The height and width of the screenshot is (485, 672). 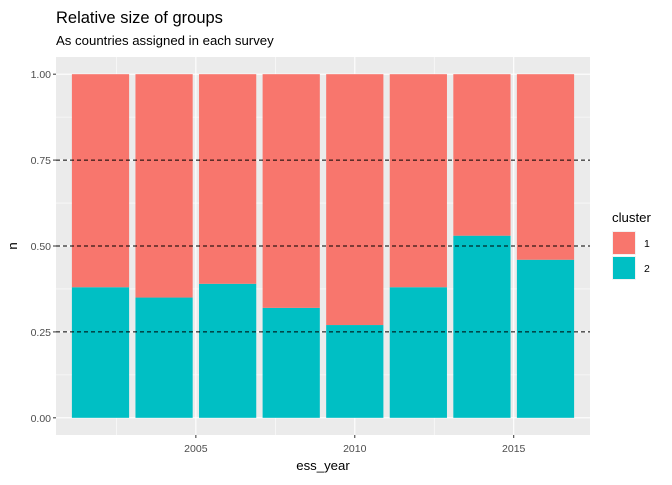 I want to click on legend: cluster 1 2, so click(x=631, y=245).